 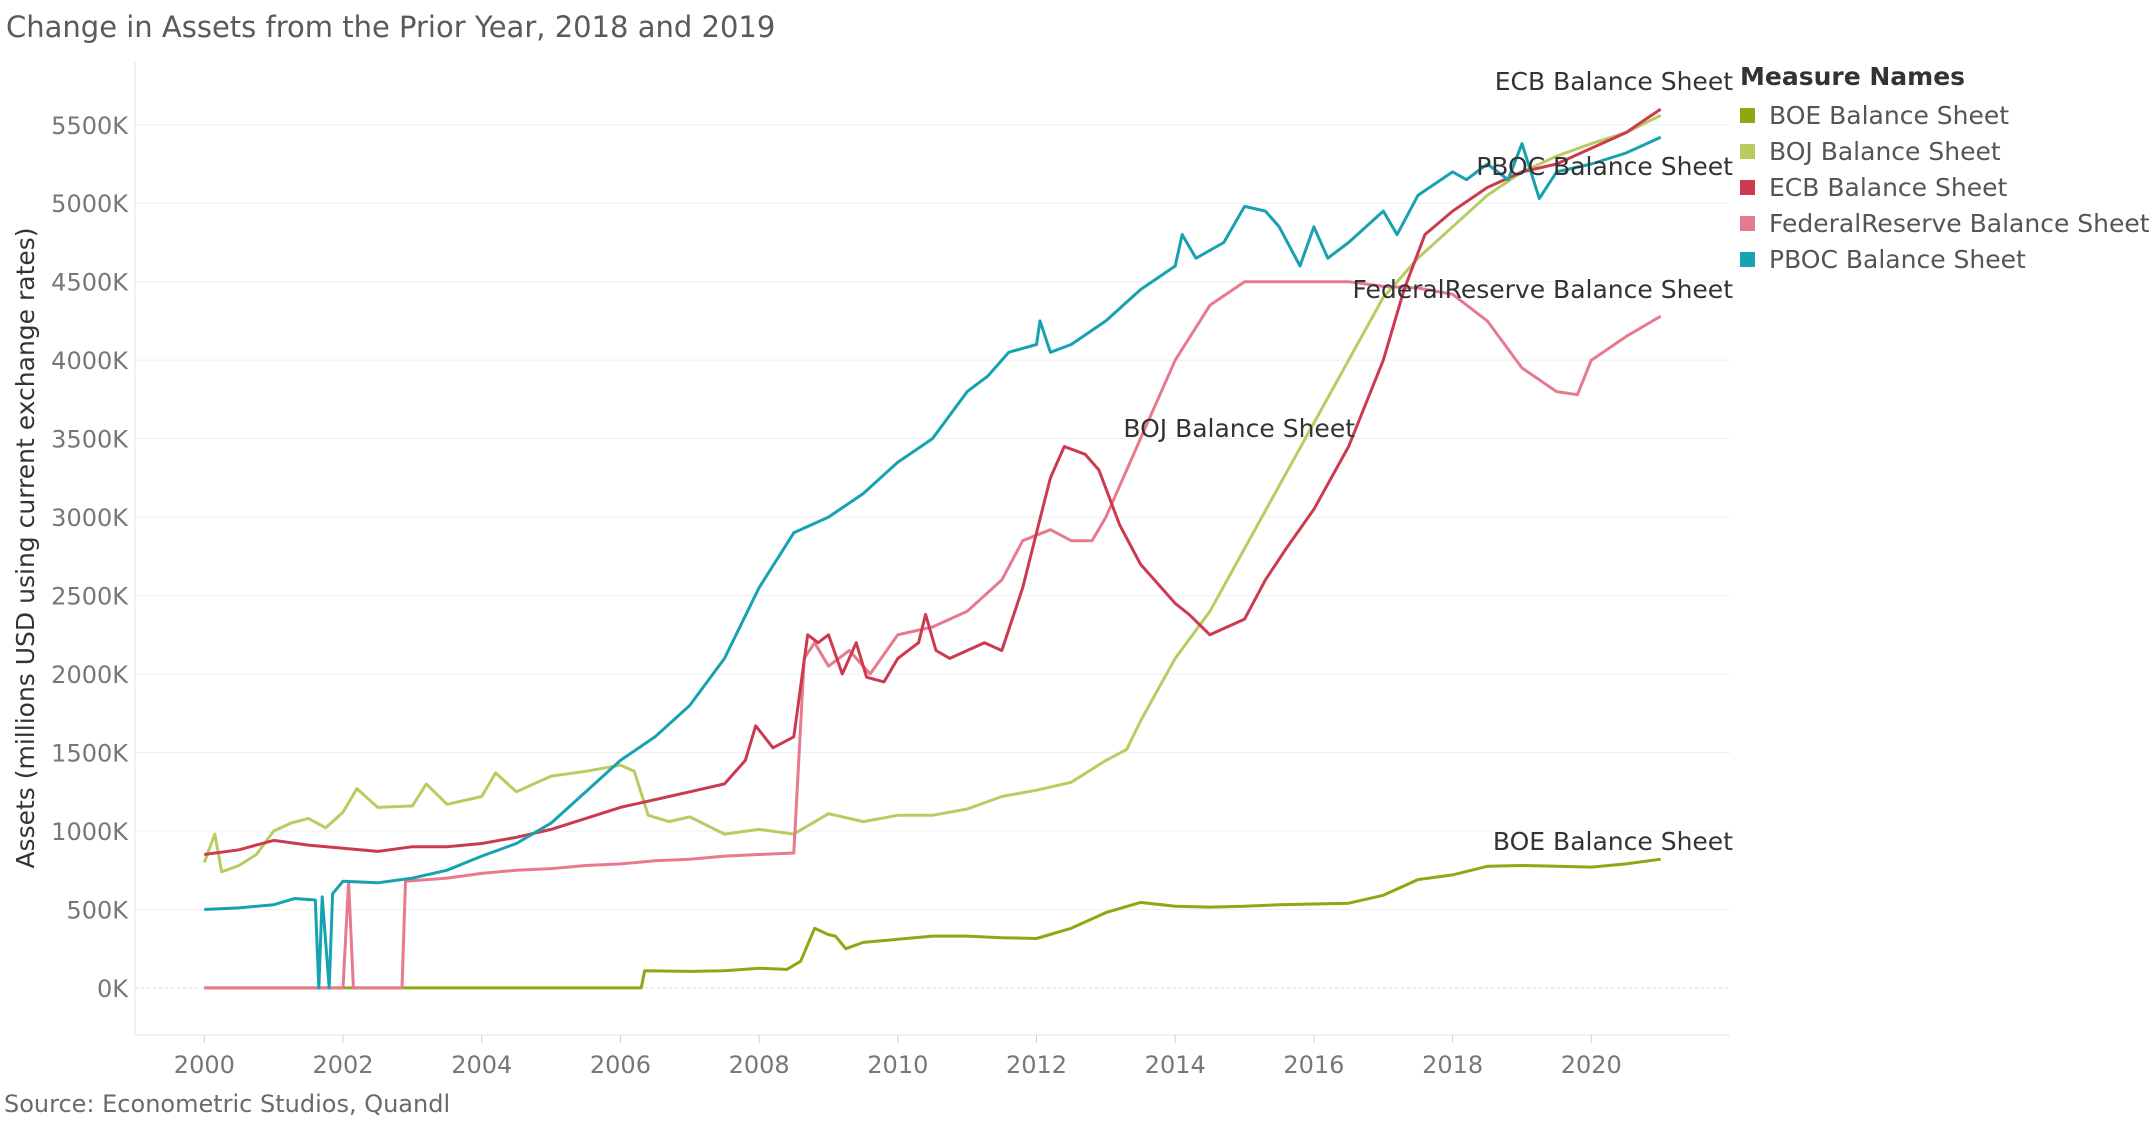 I want to click on series-end-label: BOE Balance Sheet, so click(x=1613, y=841).